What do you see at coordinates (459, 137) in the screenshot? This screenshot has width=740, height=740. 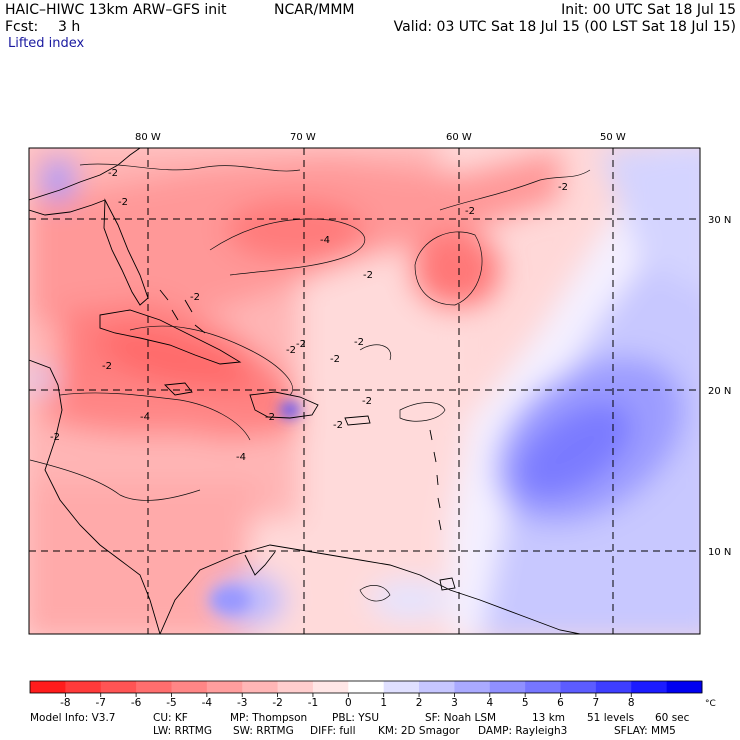 I see `lon-label: 60 W` at bounding box center [459, 137].